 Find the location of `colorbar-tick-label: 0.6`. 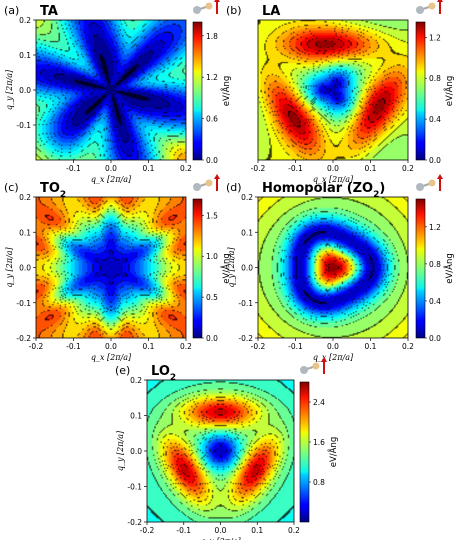

colorbar-tick-label: 0.6 is located at coordinates (212, 119).